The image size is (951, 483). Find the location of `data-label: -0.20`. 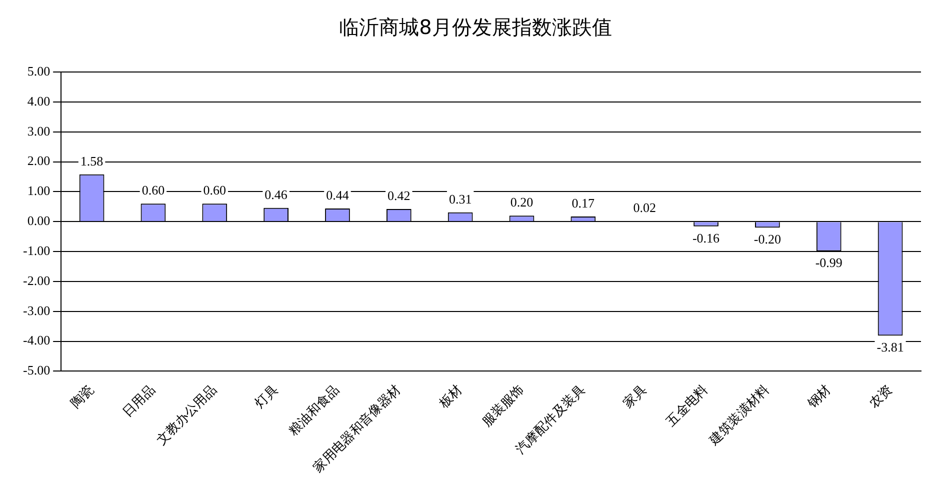

data-label: -0.20 is located at coordinates (767, 239).